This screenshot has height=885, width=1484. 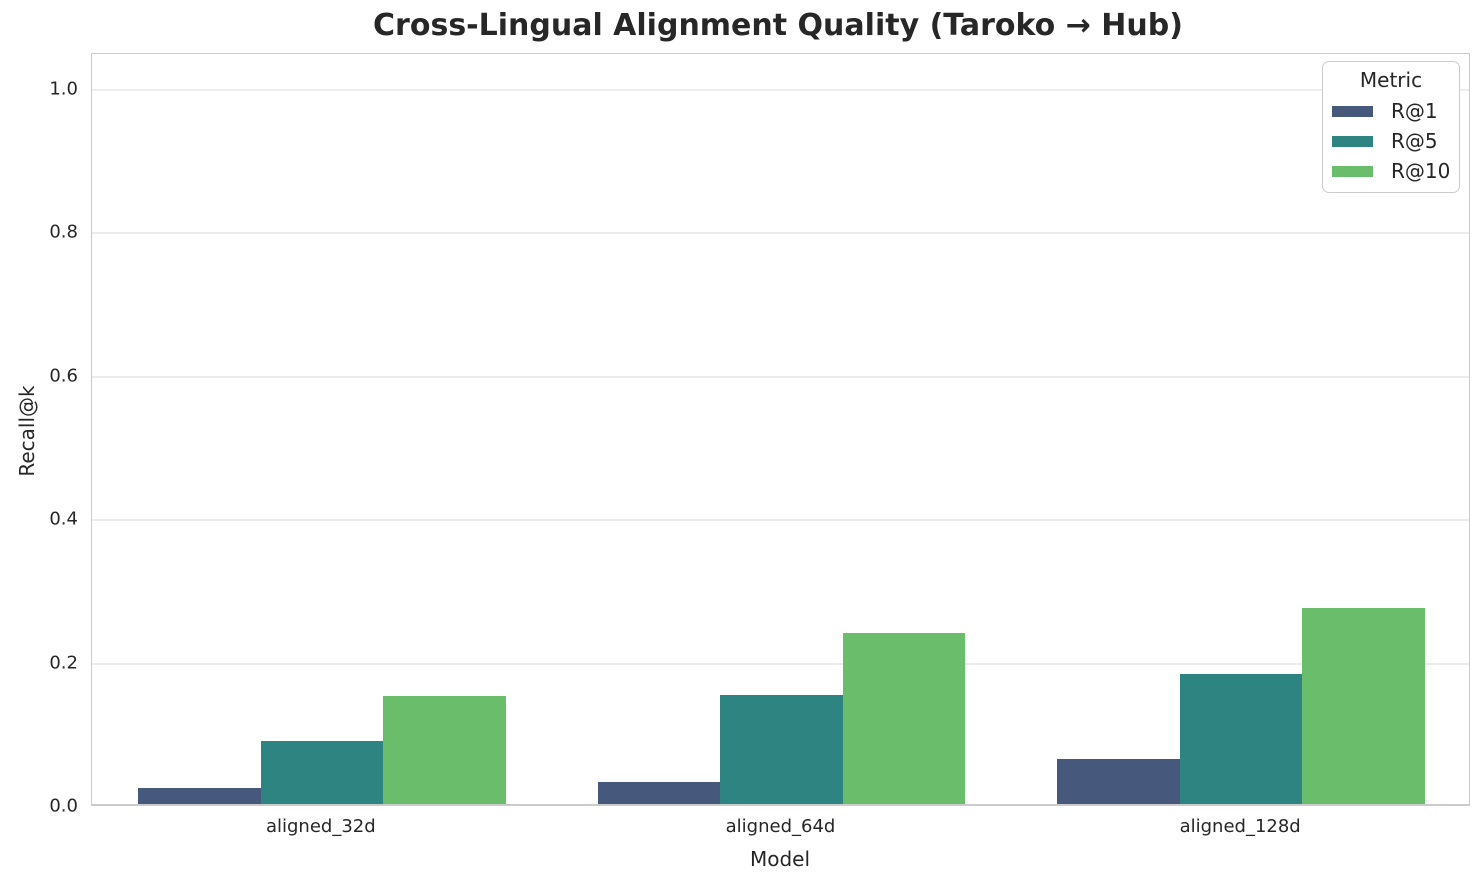 I want to click on y-tick-label: 0.8, so click(x=63, y=232).